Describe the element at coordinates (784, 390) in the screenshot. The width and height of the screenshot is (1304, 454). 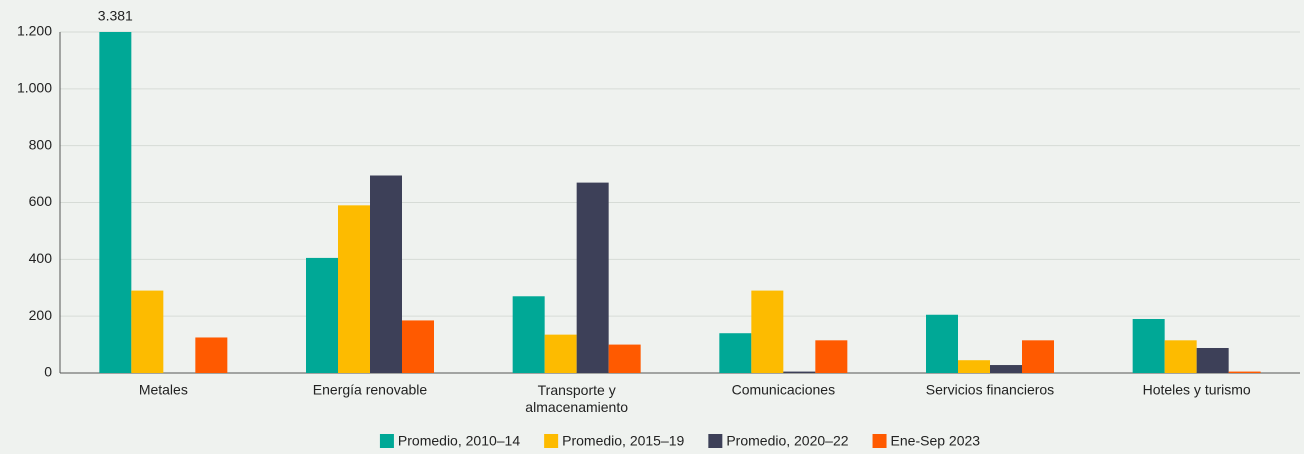
I see `x-tick-label: Comunicaciones` at that location.